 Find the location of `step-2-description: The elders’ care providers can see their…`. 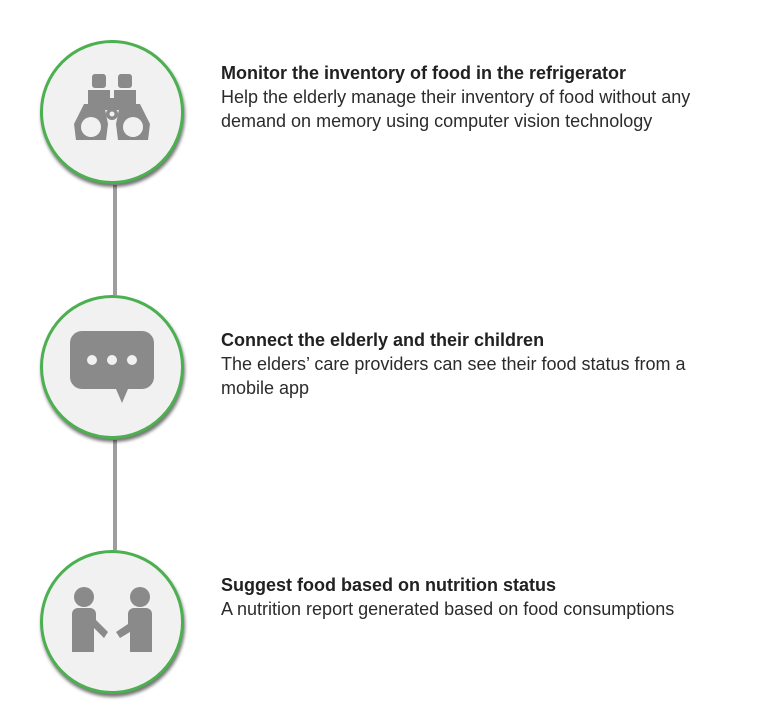

step-2-description: The elders’ care providers can see their… is located at coordinates (453, 376).